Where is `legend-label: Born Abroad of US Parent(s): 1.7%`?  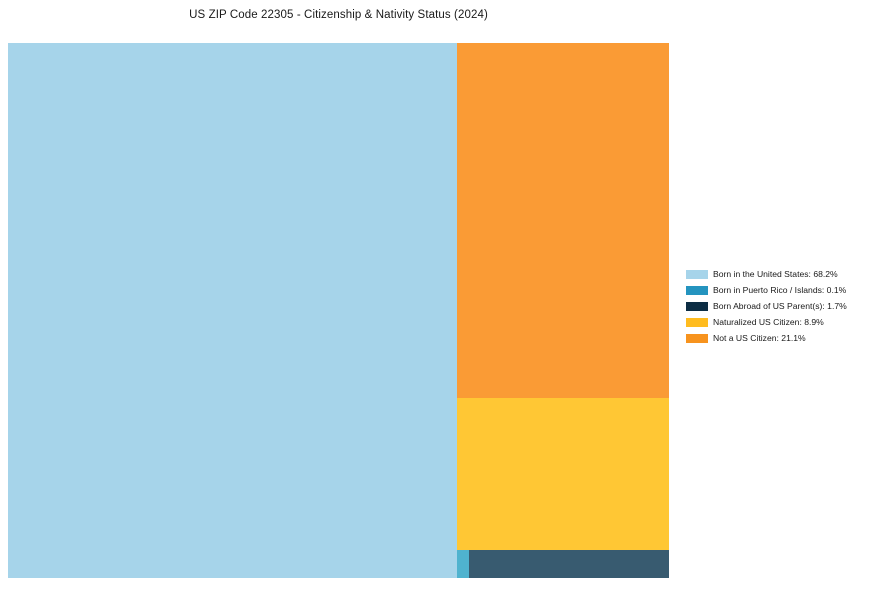
legend-label: Born Abroad of US Parent(s): 1.7% is located at coordinates (780, 306).